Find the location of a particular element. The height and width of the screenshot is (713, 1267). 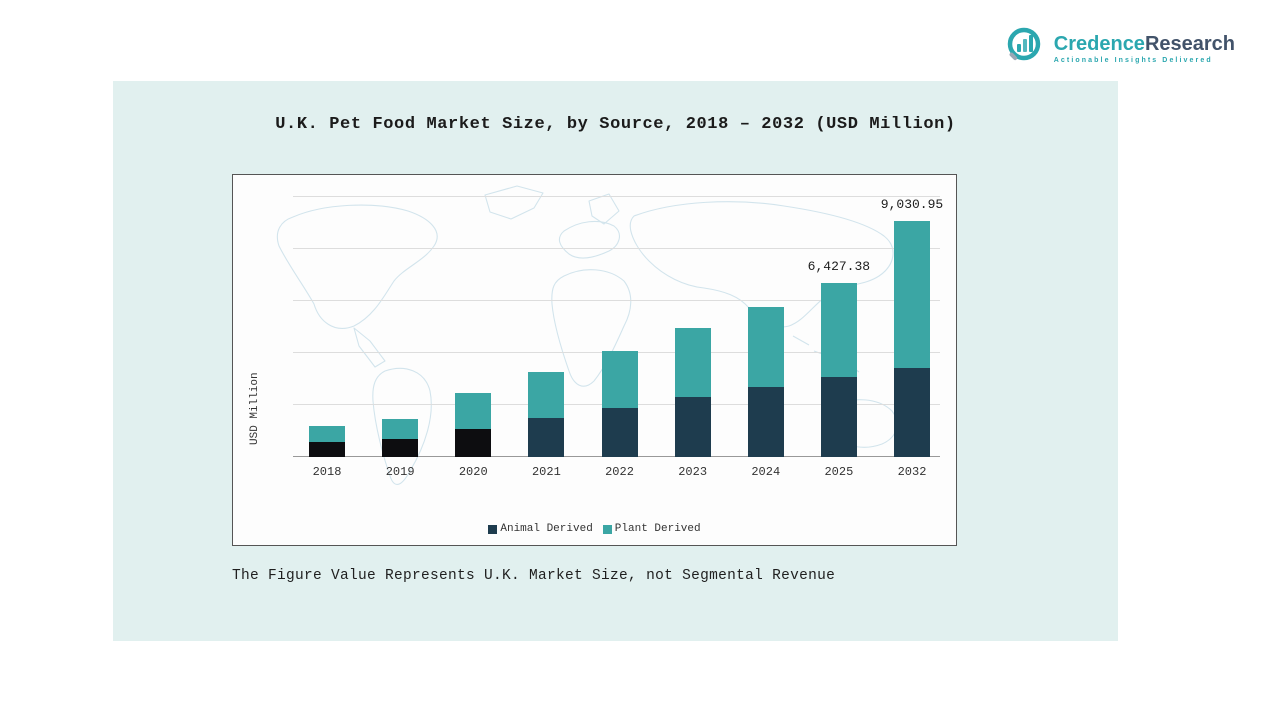

brand-word-research: Research is located at coordinates (1189, 43).